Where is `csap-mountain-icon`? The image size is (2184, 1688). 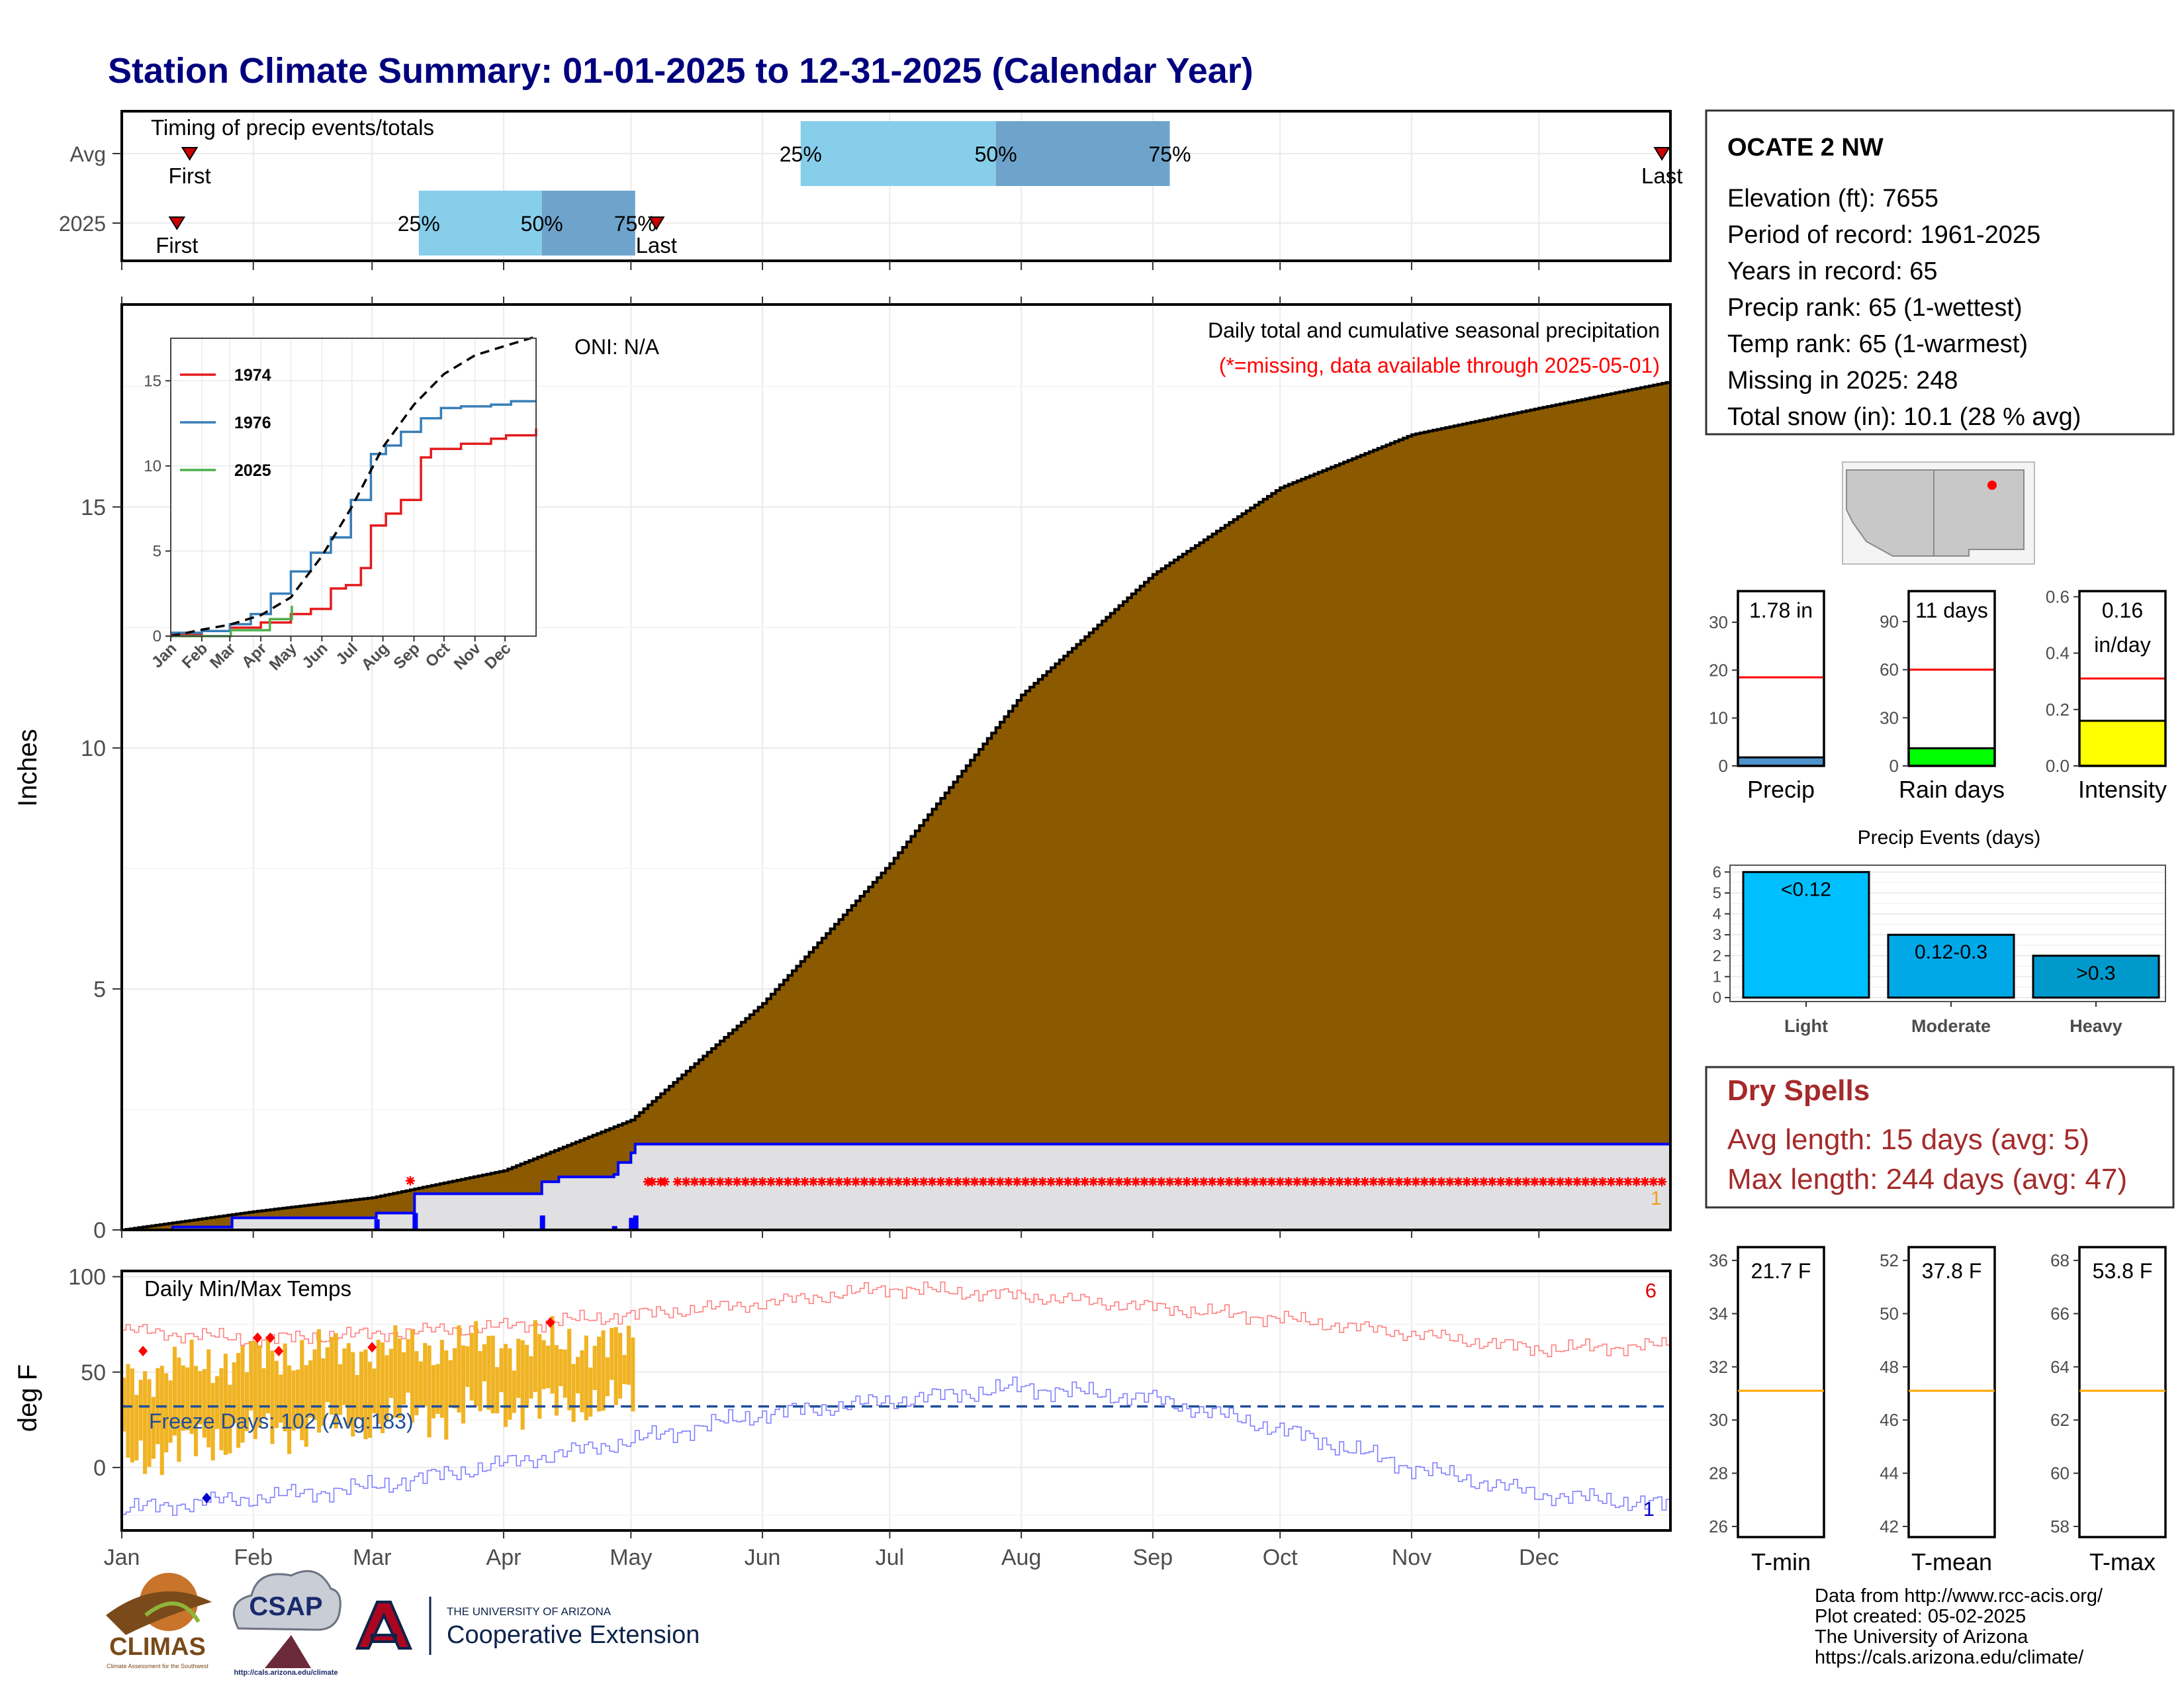 csap-mountain-icon is located at coordinates (288, 1651).